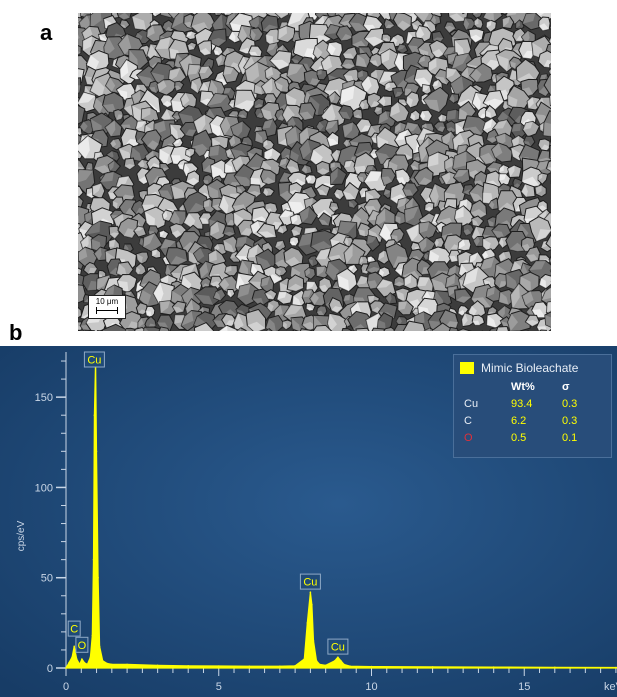  What do you see at coordinates (44, 488) in the screenshot?
I see `y-tick-label: 100` at bounding box center [44, 488].